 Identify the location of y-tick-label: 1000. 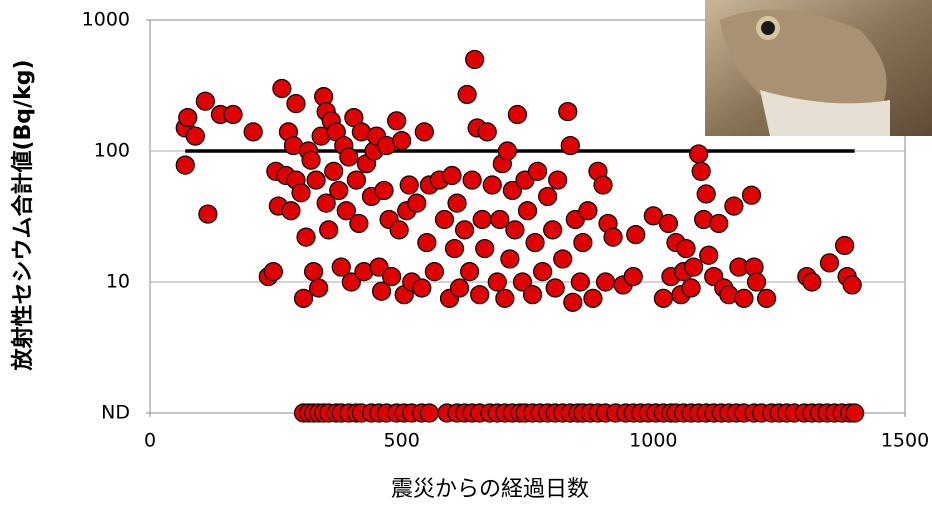
(106, 20).